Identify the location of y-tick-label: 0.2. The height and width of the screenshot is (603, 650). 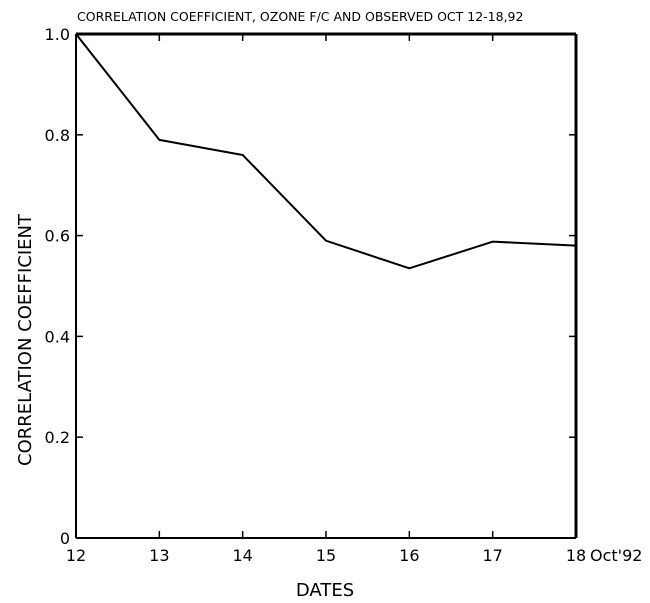
(57, 437).